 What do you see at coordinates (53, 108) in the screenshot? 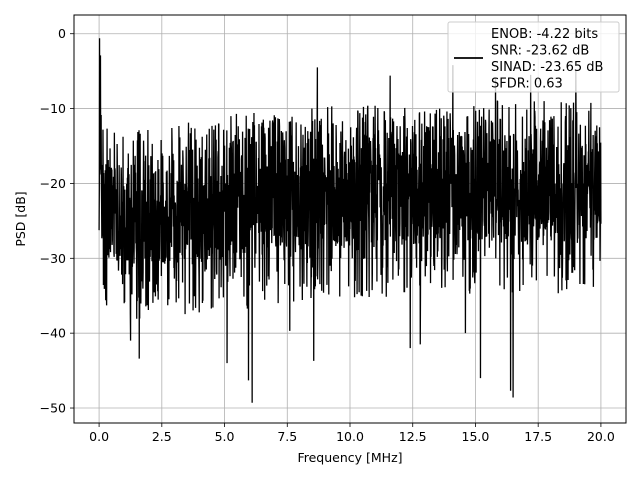
I see `y-tick-label: −10` at bounding box center [53, 108].